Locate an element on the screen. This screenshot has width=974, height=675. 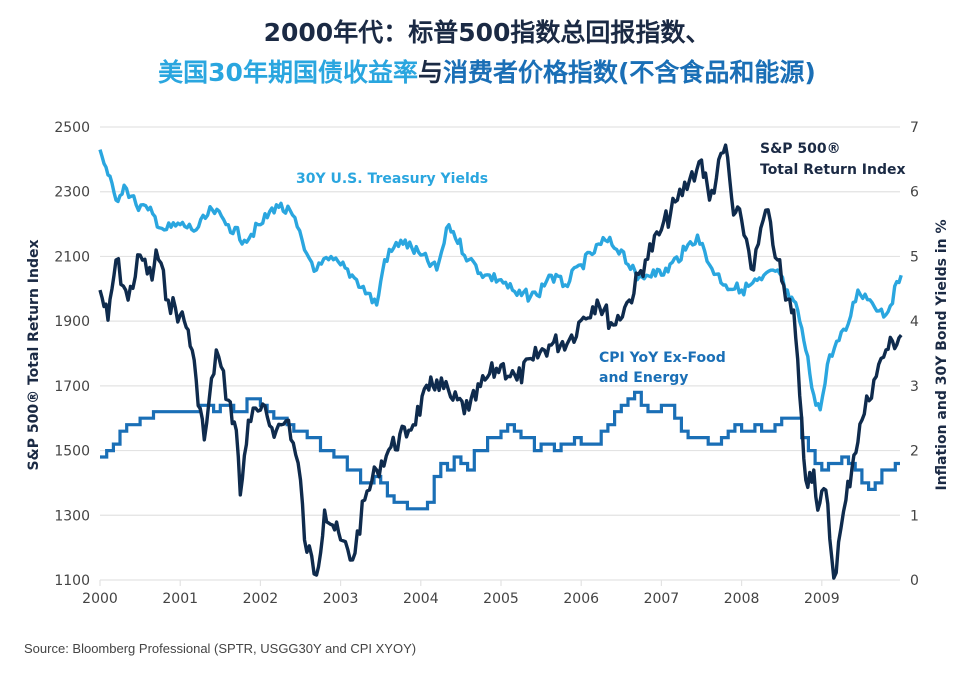
x-tick-label: 2000 is located at coordinates (100, 599).